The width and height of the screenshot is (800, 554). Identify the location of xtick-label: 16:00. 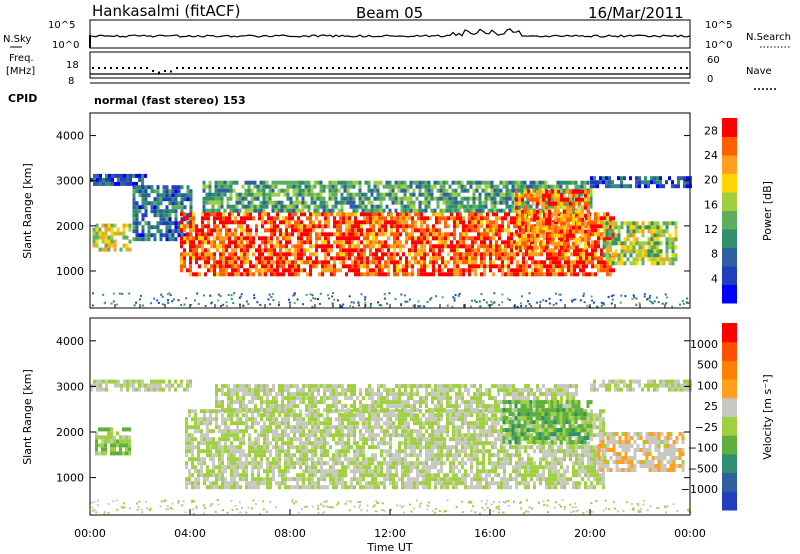
(490, 533).